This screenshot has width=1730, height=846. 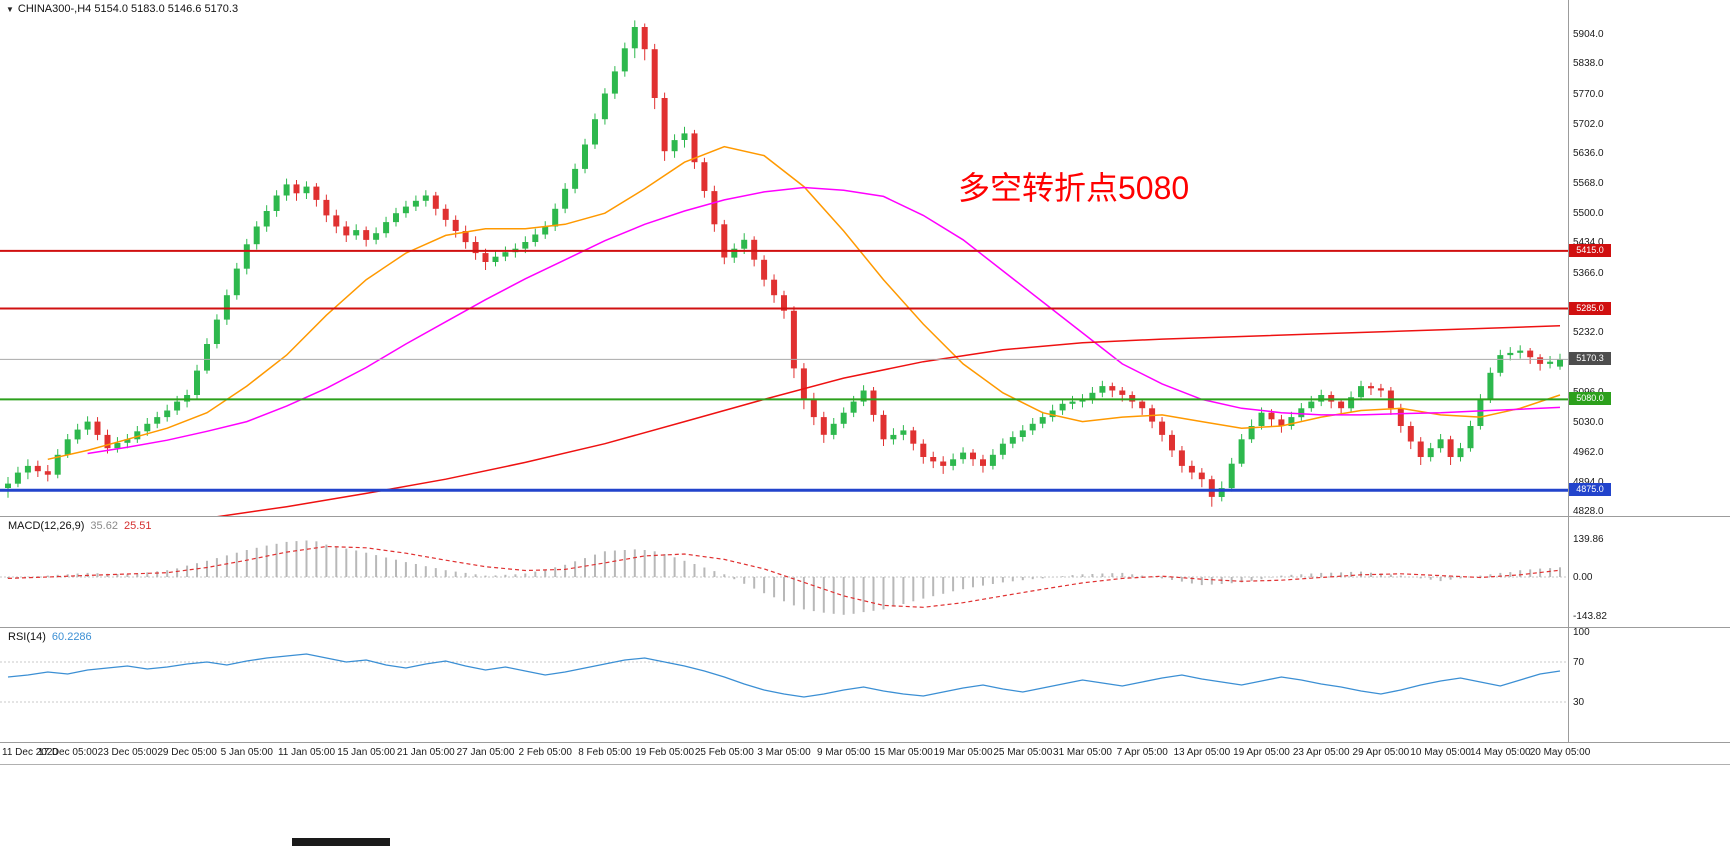 I want to click on time-axis-label: 19 Apr 05:00, so click(x=1261, y=752).